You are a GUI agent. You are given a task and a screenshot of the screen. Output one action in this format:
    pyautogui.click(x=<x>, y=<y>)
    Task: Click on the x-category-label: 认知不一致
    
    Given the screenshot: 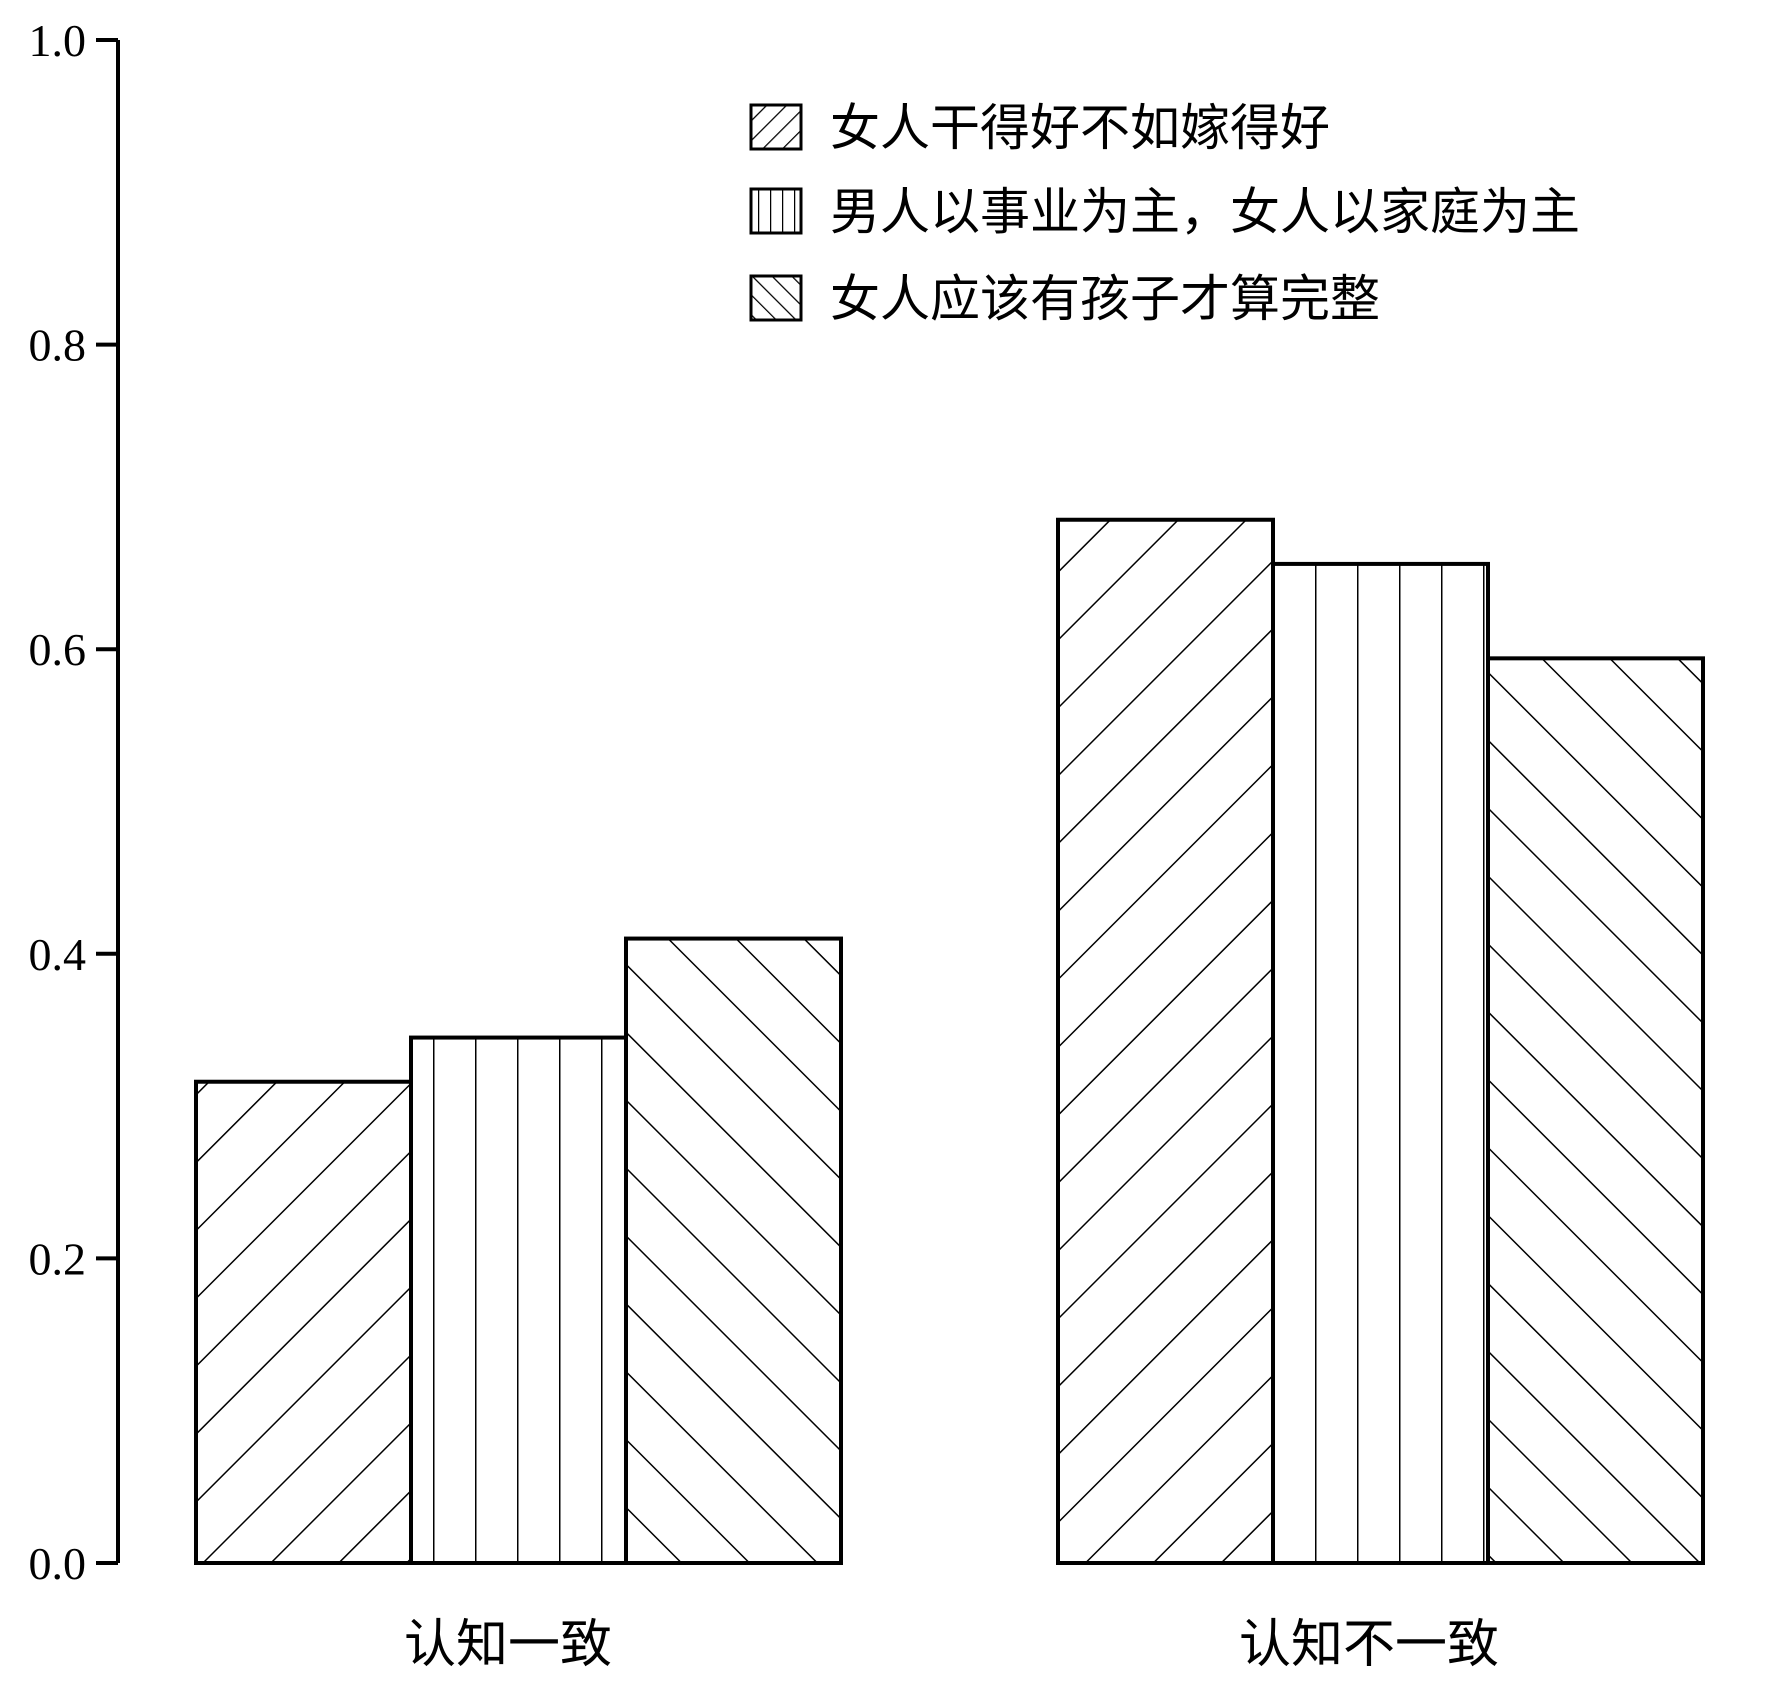 What is the action you would take?
    pyautogui.click(x=1369, y=1645)
    